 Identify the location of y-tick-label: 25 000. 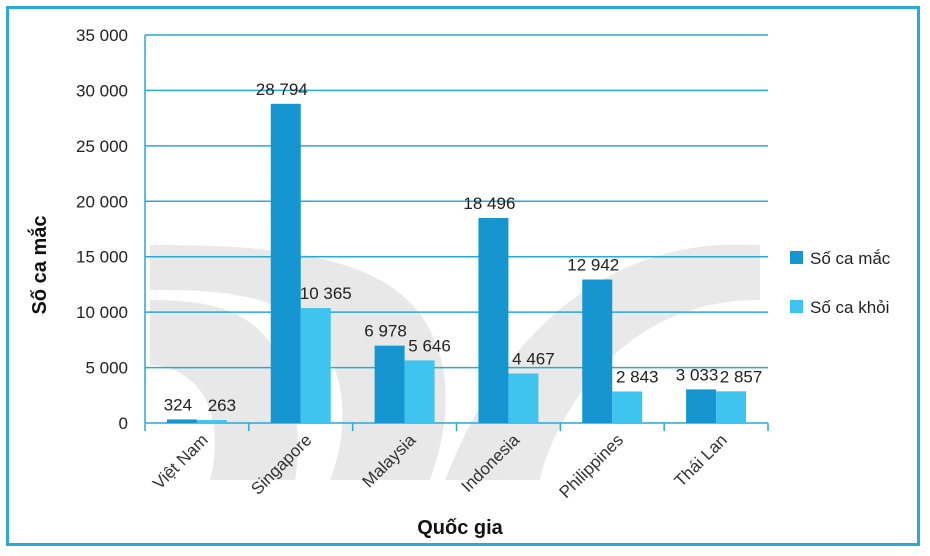
(102, 146).